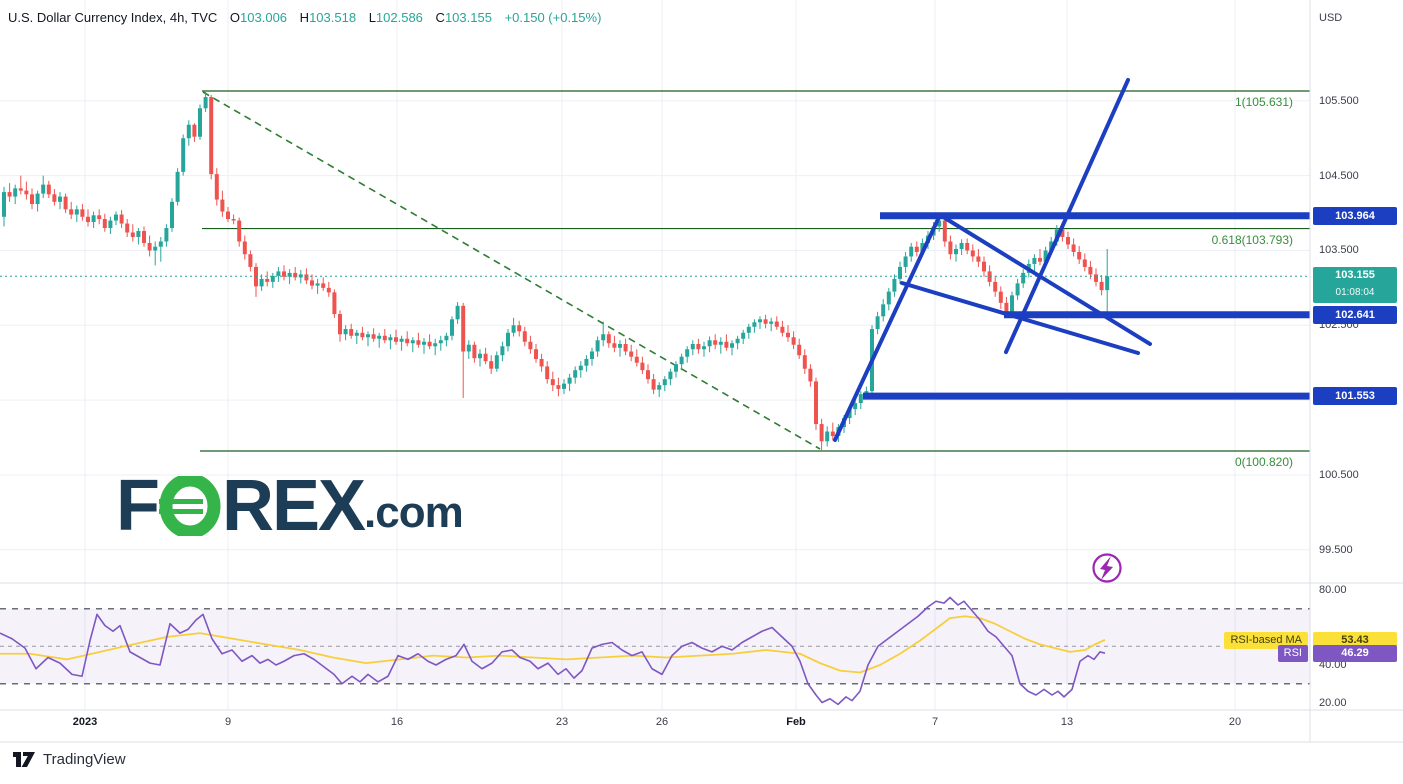 Image resolution: width=1403 pixels, height=784 pixels. What do you see at coordinates (1339, 250) in the screenshot?
I see `price-axis-tick: 103.500` at bounding box center [1339, 250].